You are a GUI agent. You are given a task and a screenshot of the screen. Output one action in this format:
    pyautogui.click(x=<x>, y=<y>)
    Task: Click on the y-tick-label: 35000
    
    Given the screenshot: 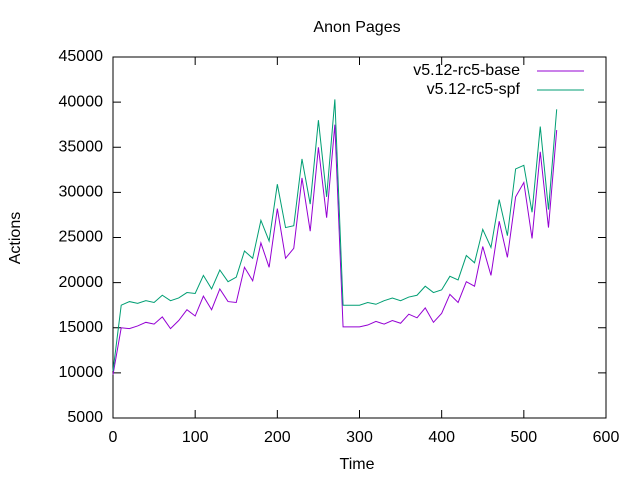 What is the action you would take?
    pyautogui.click(x=81, y=146)
    